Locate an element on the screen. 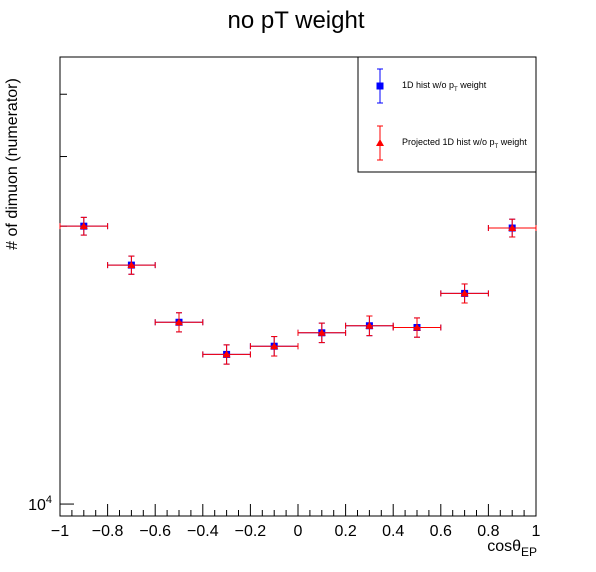 The image size is (596, 572). legend-projected-label-suffix: weight is located at coordinates (512, 142).